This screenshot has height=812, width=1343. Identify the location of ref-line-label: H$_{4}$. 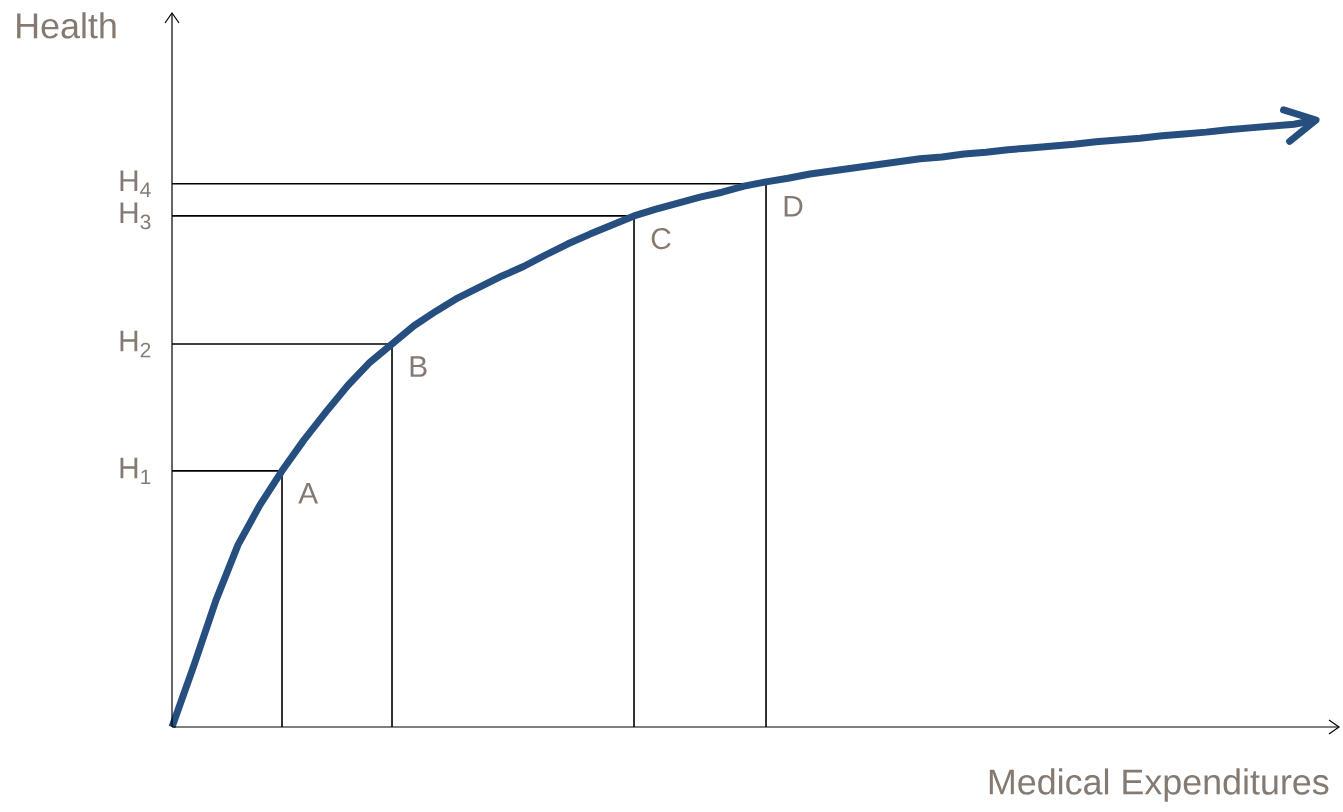
(135, 183).